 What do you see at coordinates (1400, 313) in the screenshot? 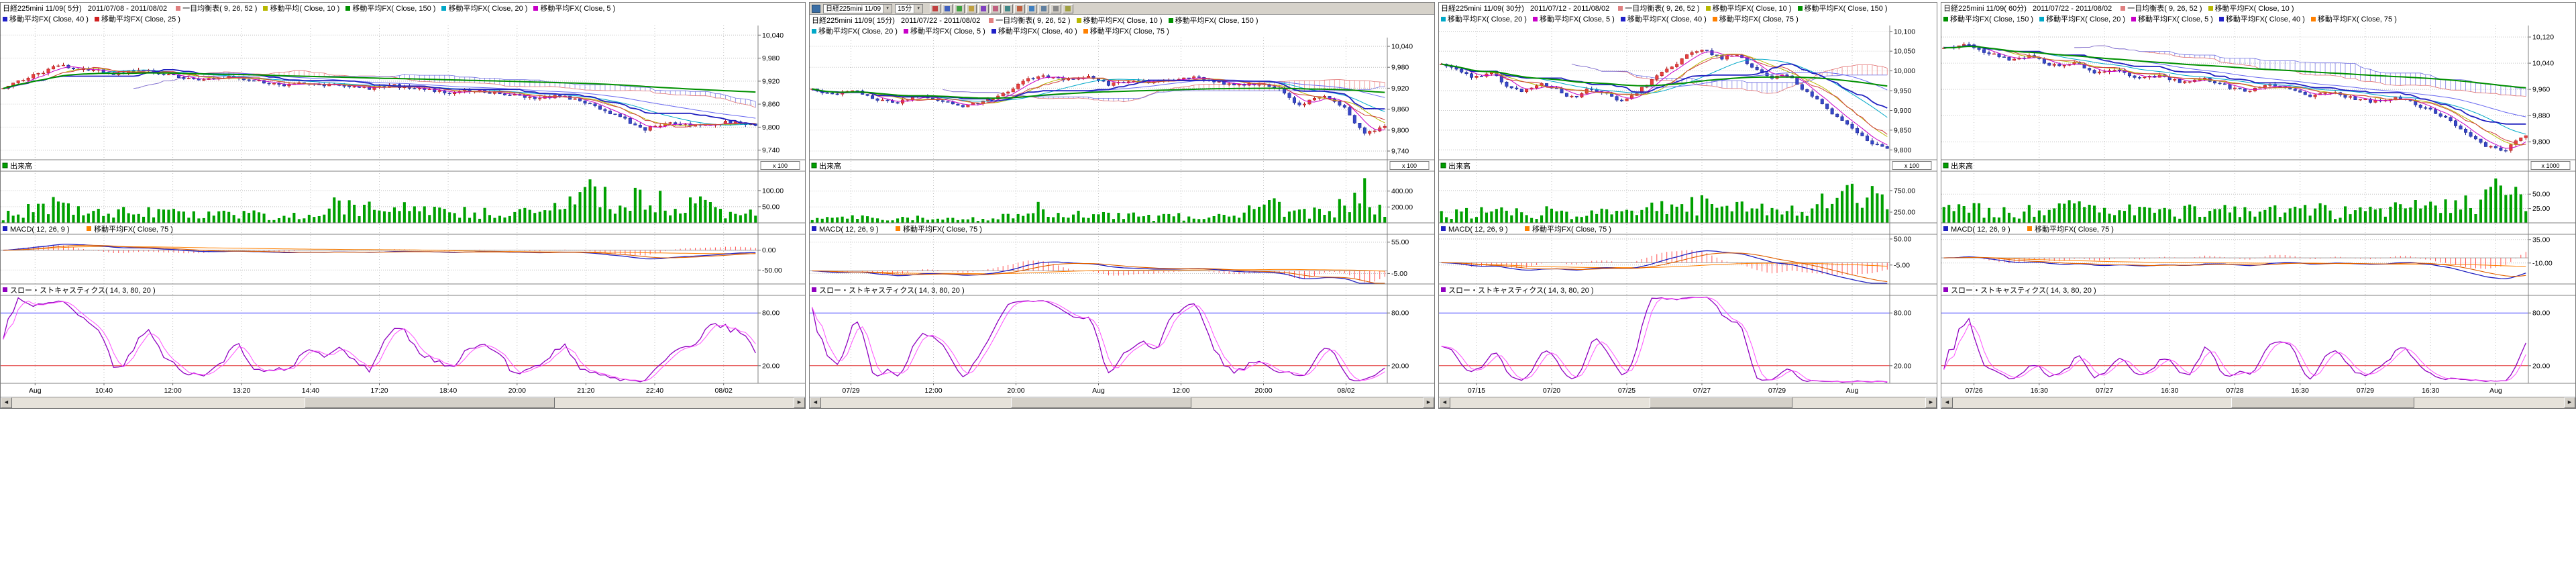
I see `svg-text: 80.00` at bounding box center [1400, 313].